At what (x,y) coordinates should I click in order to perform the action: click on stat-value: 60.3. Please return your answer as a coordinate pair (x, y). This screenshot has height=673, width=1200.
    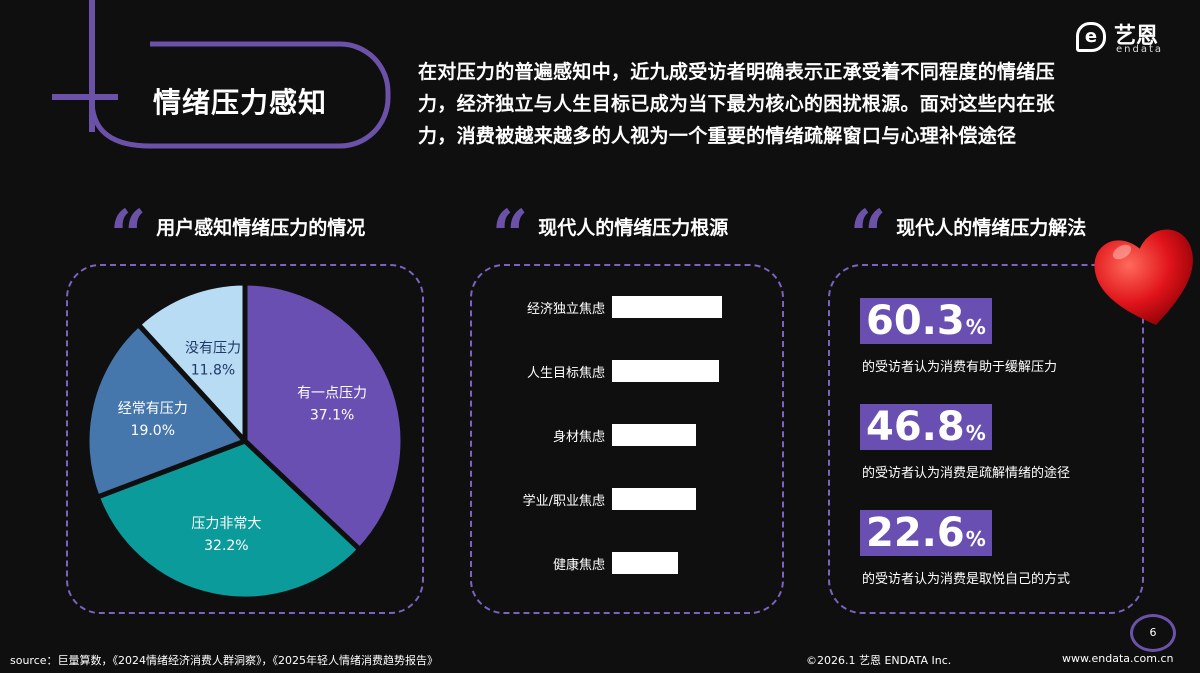
    Looking at the image, I should click on (915, 321).